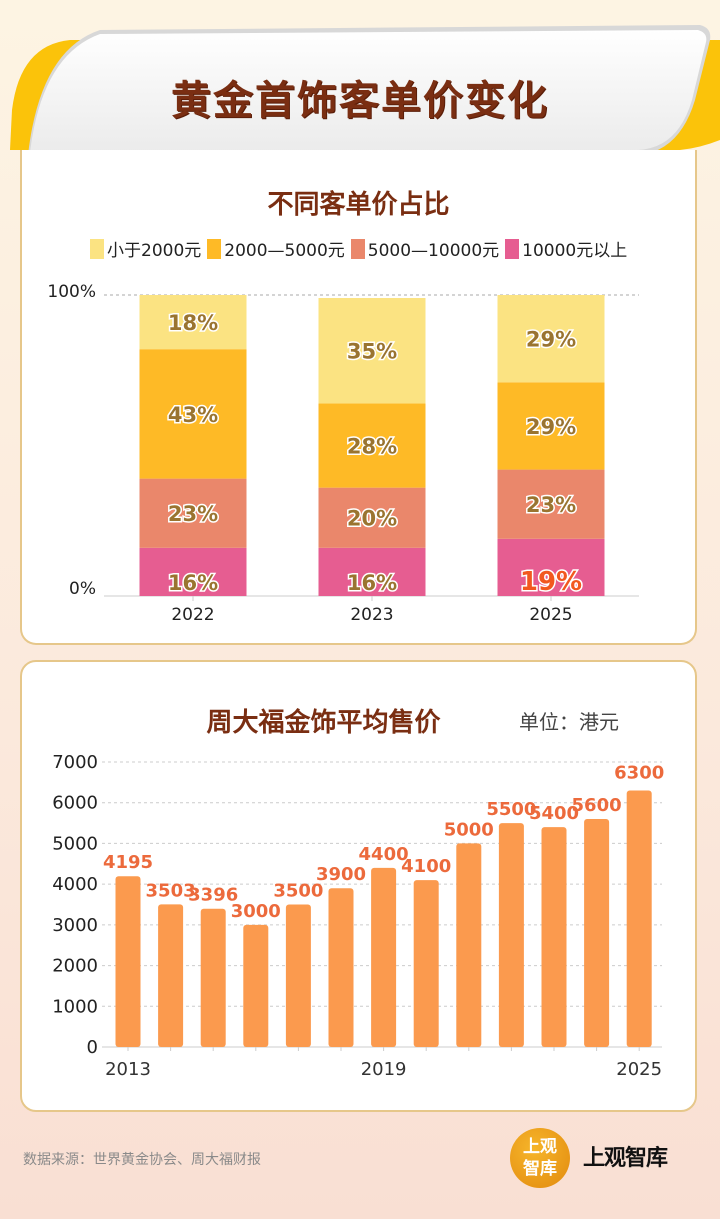 The height and width of the screenshot is (1219, 720). Describe the element at coordinates (171, 890) in the screenshot. I see `bar-value-label: 3503` at that location.